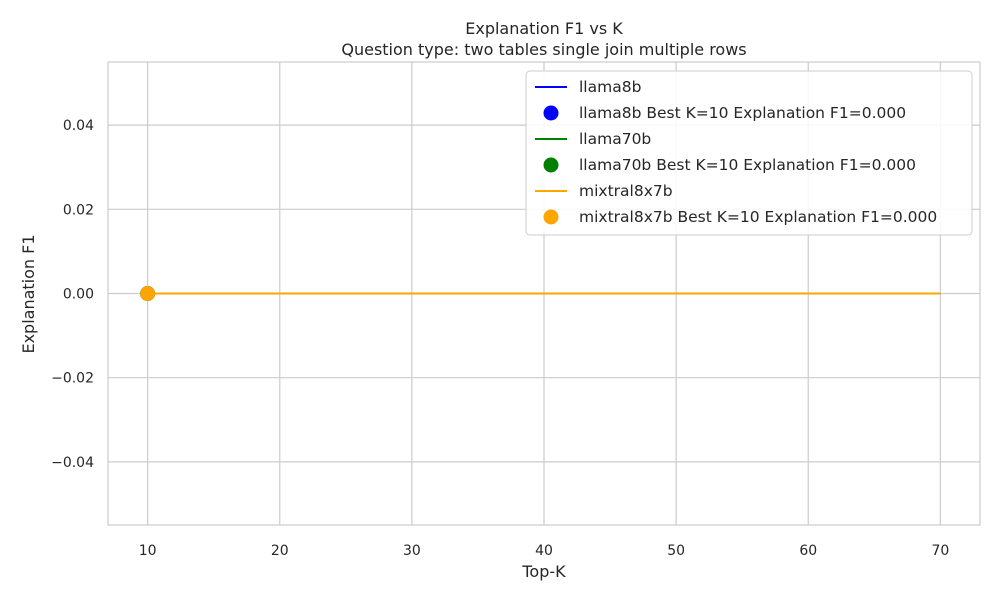 Image resolution: width=1000 pixels, height=600 pixels. I want to click on legend-box, so click(749, 153).